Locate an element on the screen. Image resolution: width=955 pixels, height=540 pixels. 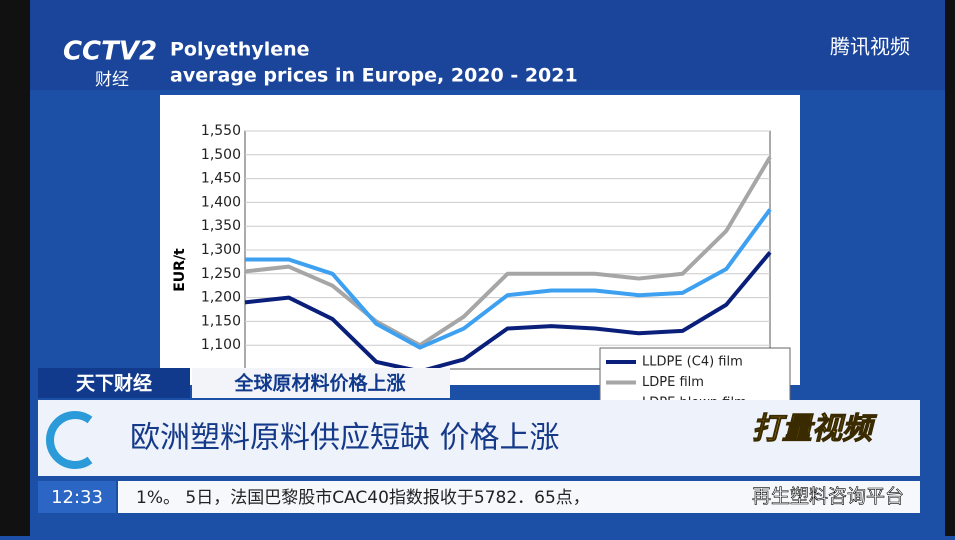
y-tick-label: 1,450 is located at coordinates (221, 179).